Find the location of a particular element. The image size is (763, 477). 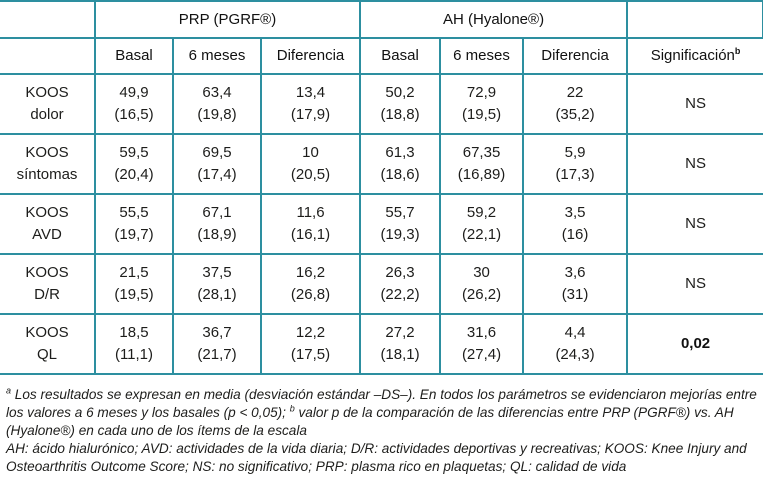

data-cell: 31,6 (27,4) is located at coordinates (481, 344).